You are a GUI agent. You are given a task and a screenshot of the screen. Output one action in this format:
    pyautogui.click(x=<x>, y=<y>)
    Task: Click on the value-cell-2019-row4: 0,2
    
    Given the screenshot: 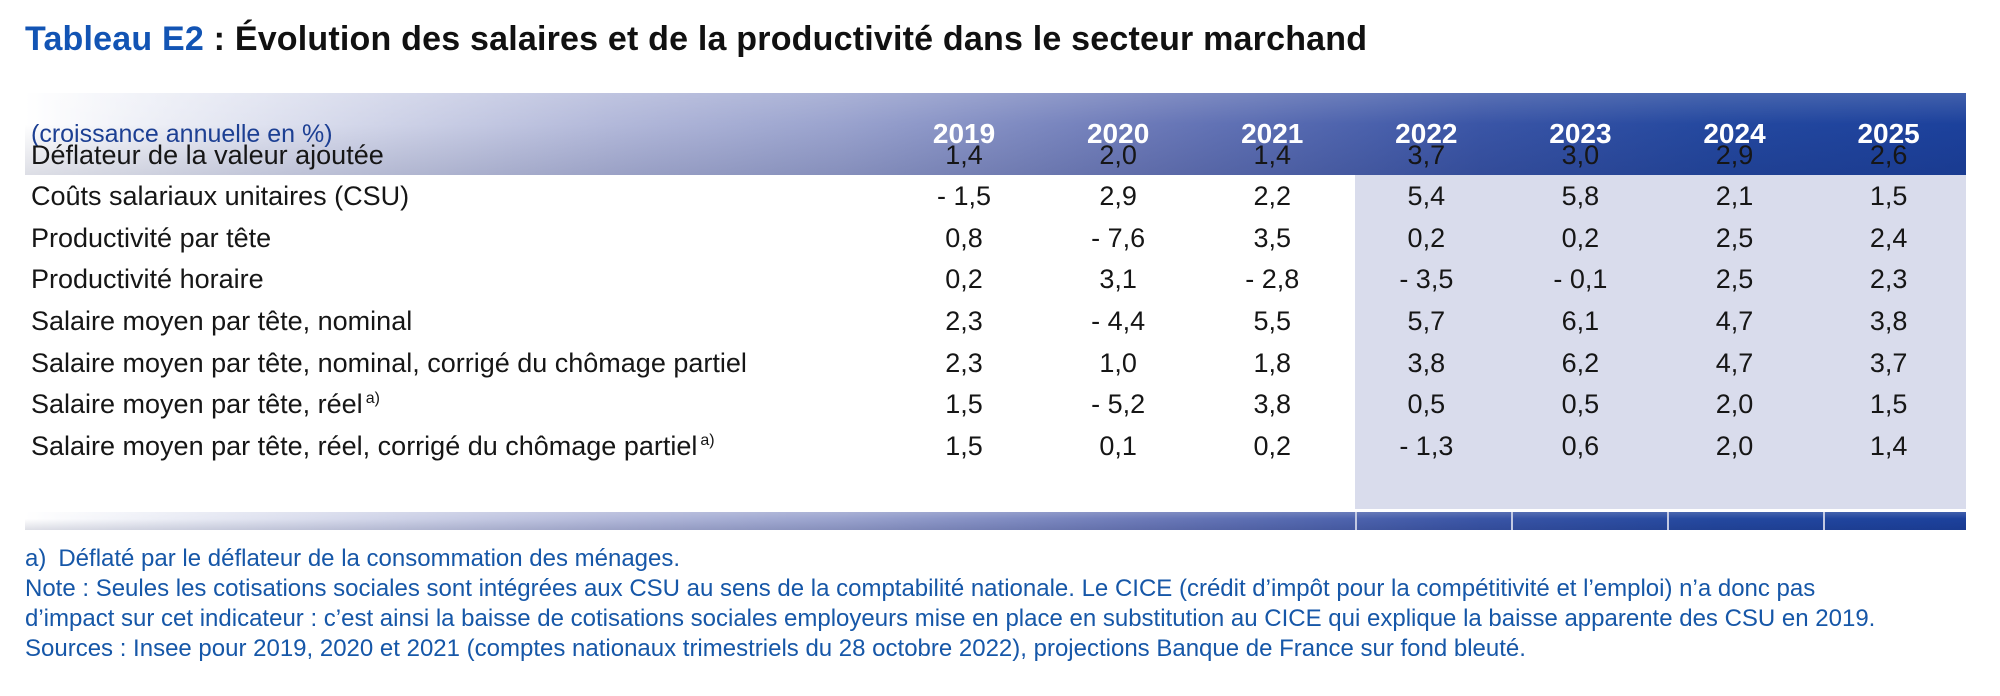 What is the action you would take?
    pyautogui.click(x=964, y=279)
    